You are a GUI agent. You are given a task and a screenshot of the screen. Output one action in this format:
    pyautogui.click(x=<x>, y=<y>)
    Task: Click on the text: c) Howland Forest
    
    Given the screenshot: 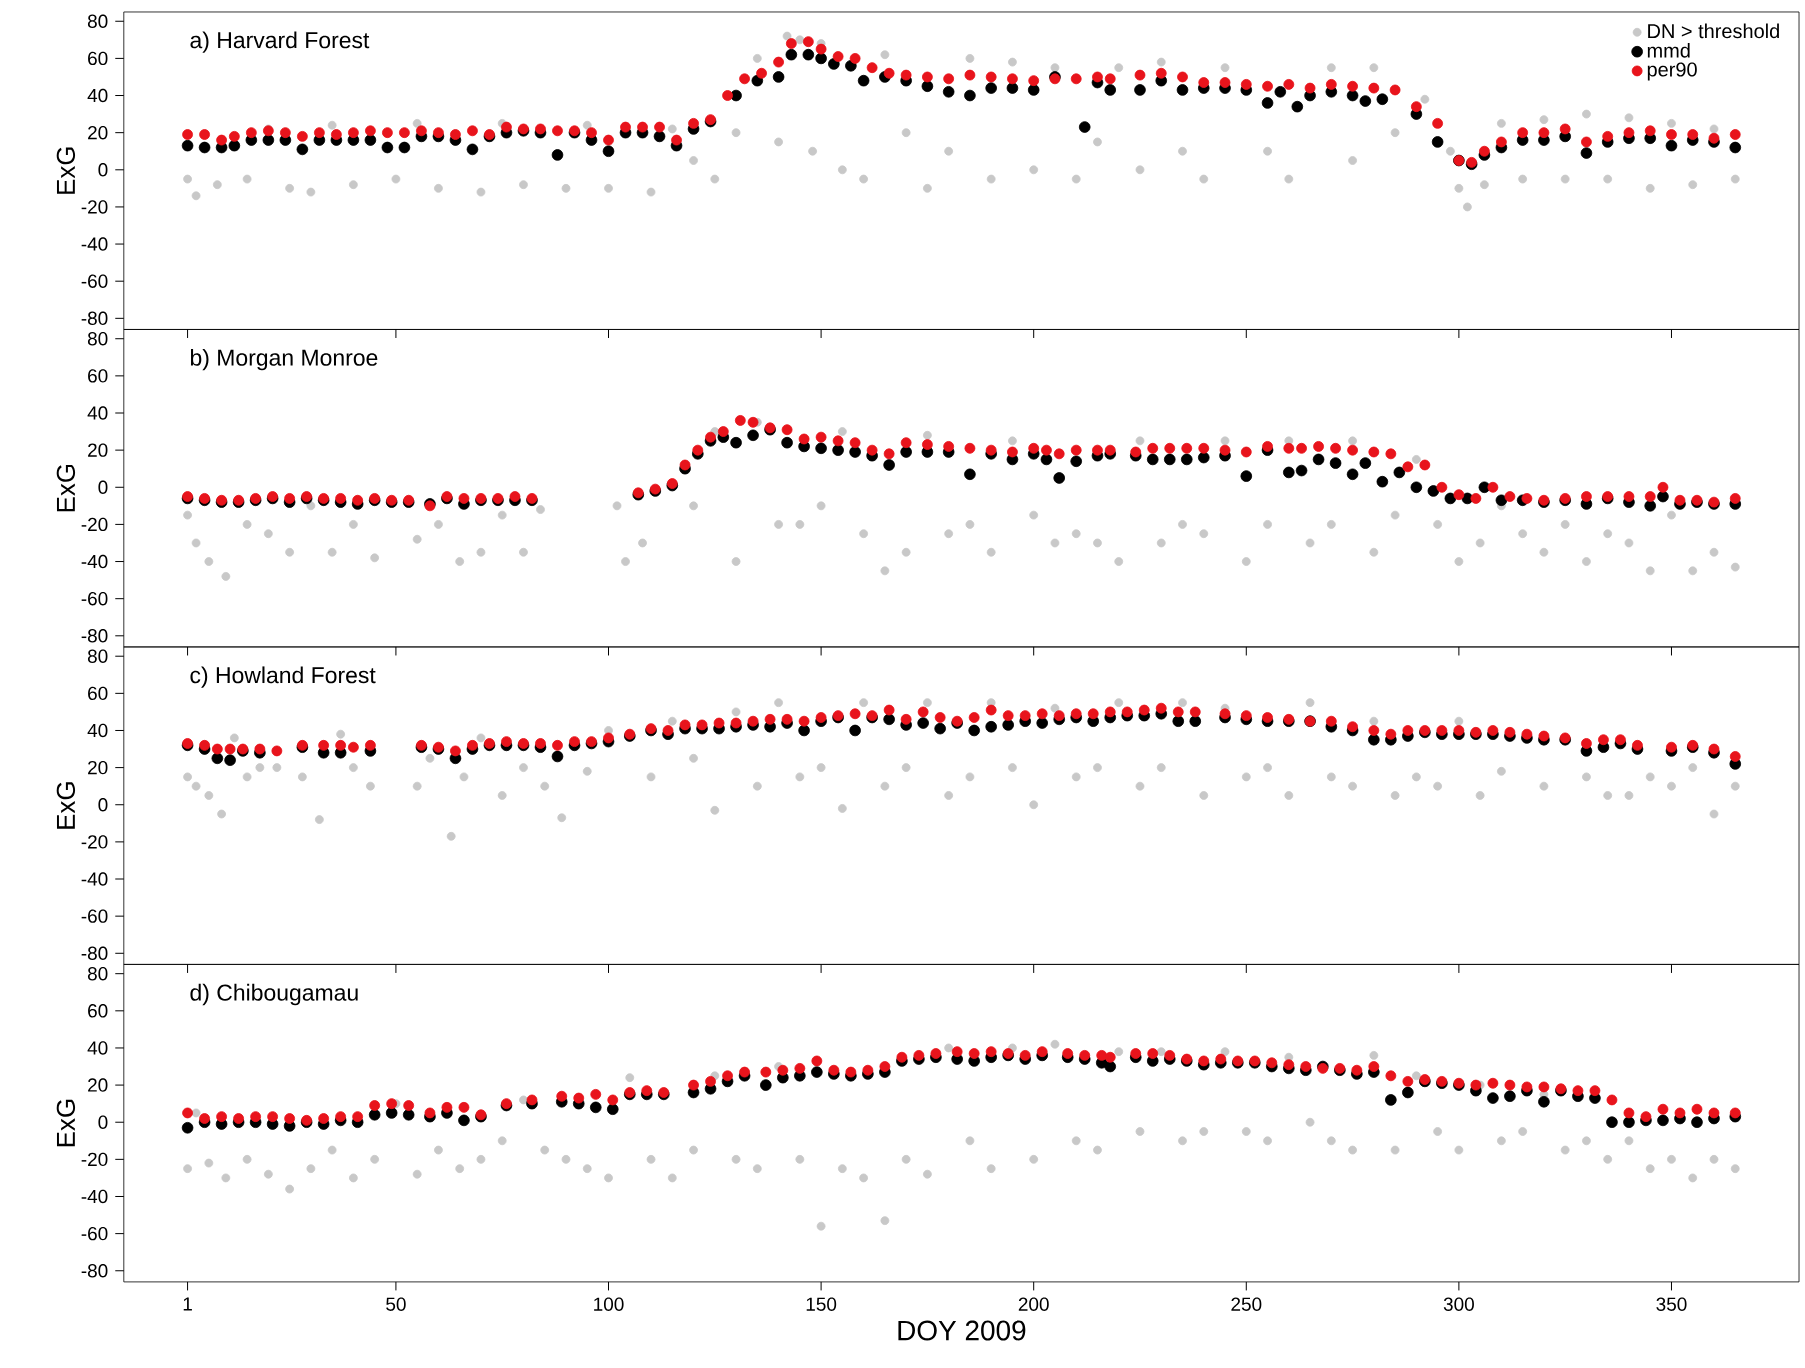 What is the action you would take?
    pyautogui.click(x=283, y=677)
    